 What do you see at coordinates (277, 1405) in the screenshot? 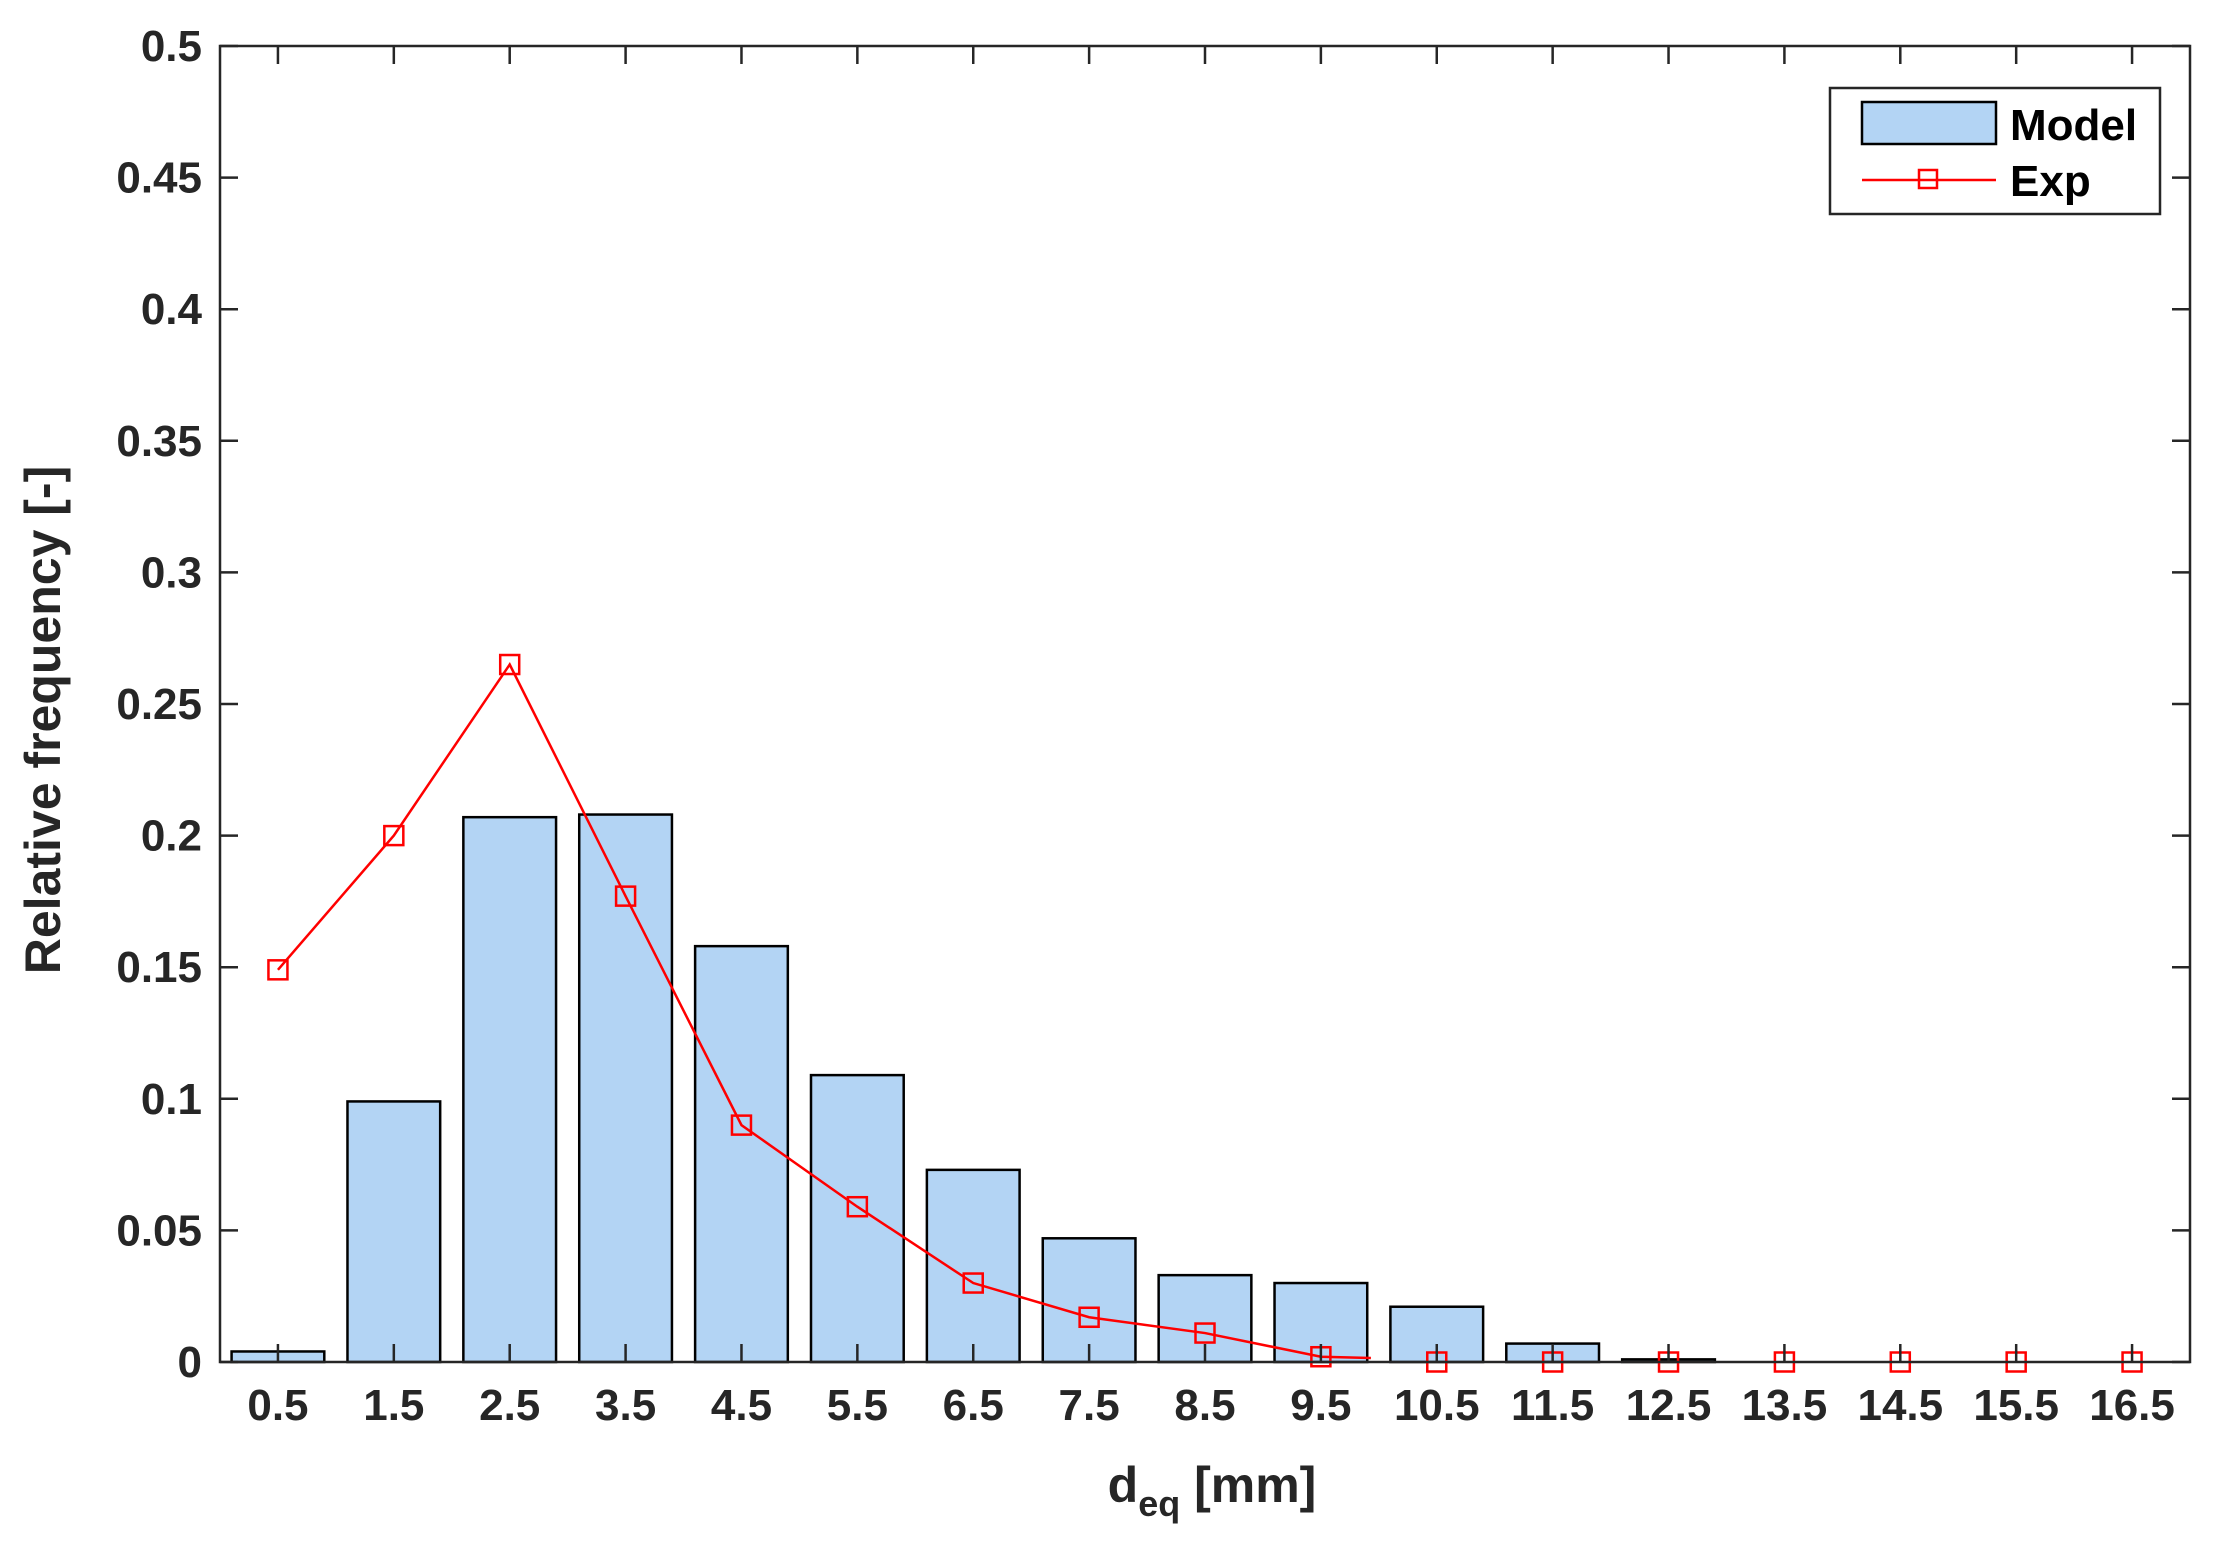
I see `x-tick-label-0.5: 0.5` at bounding box center [277, 1405].